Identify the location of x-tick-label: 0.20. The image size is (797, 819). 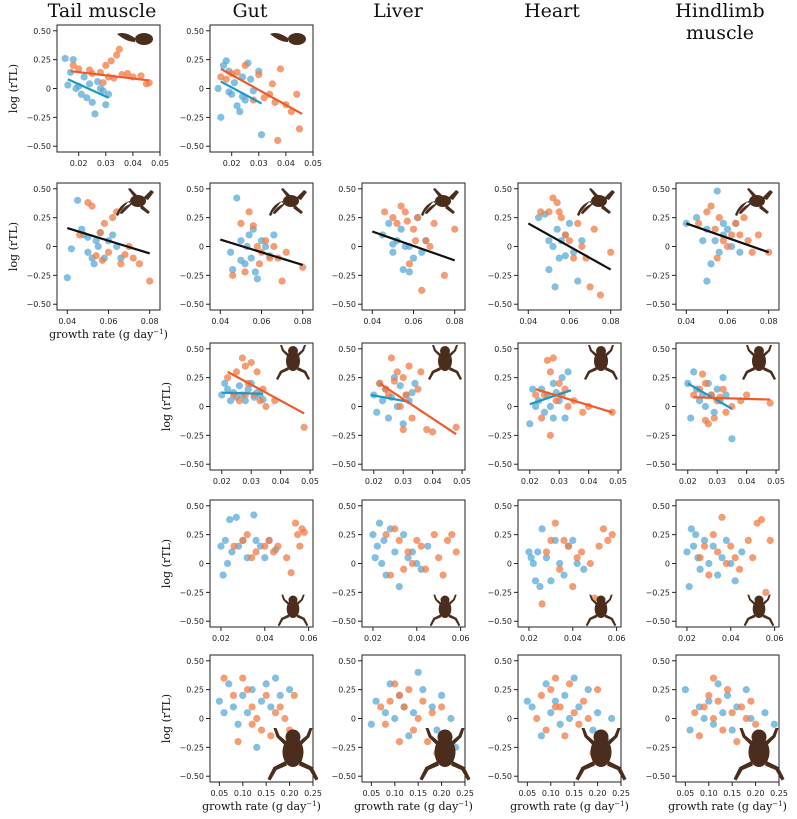
(756, 793).